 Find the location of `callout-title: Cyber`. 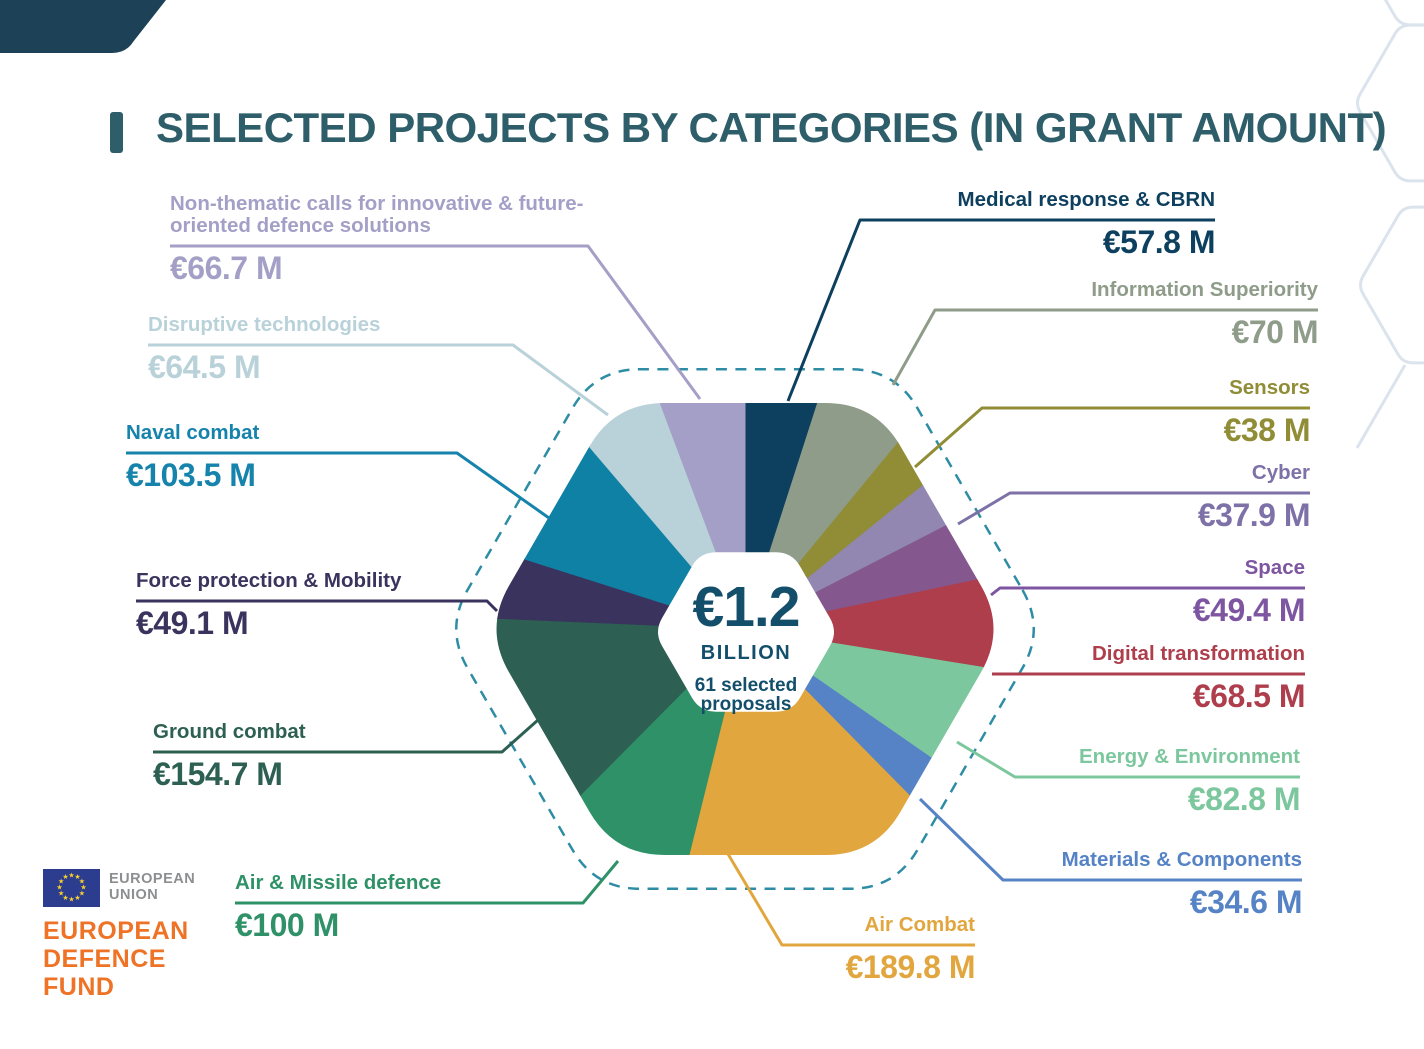

callout-title: Cyber is located at coordinates (1280, 472).